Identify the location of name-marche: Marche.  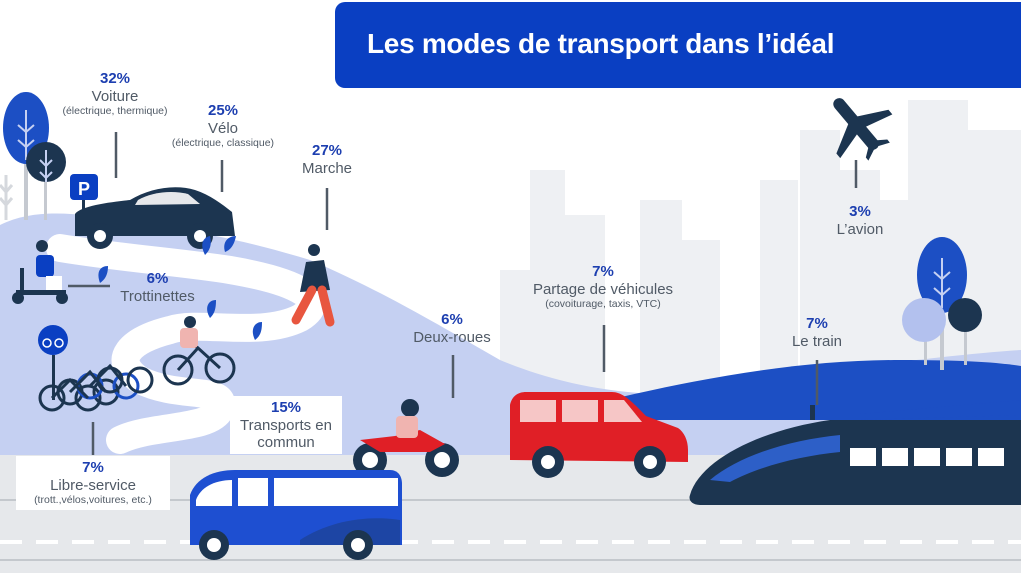
(327, 168).